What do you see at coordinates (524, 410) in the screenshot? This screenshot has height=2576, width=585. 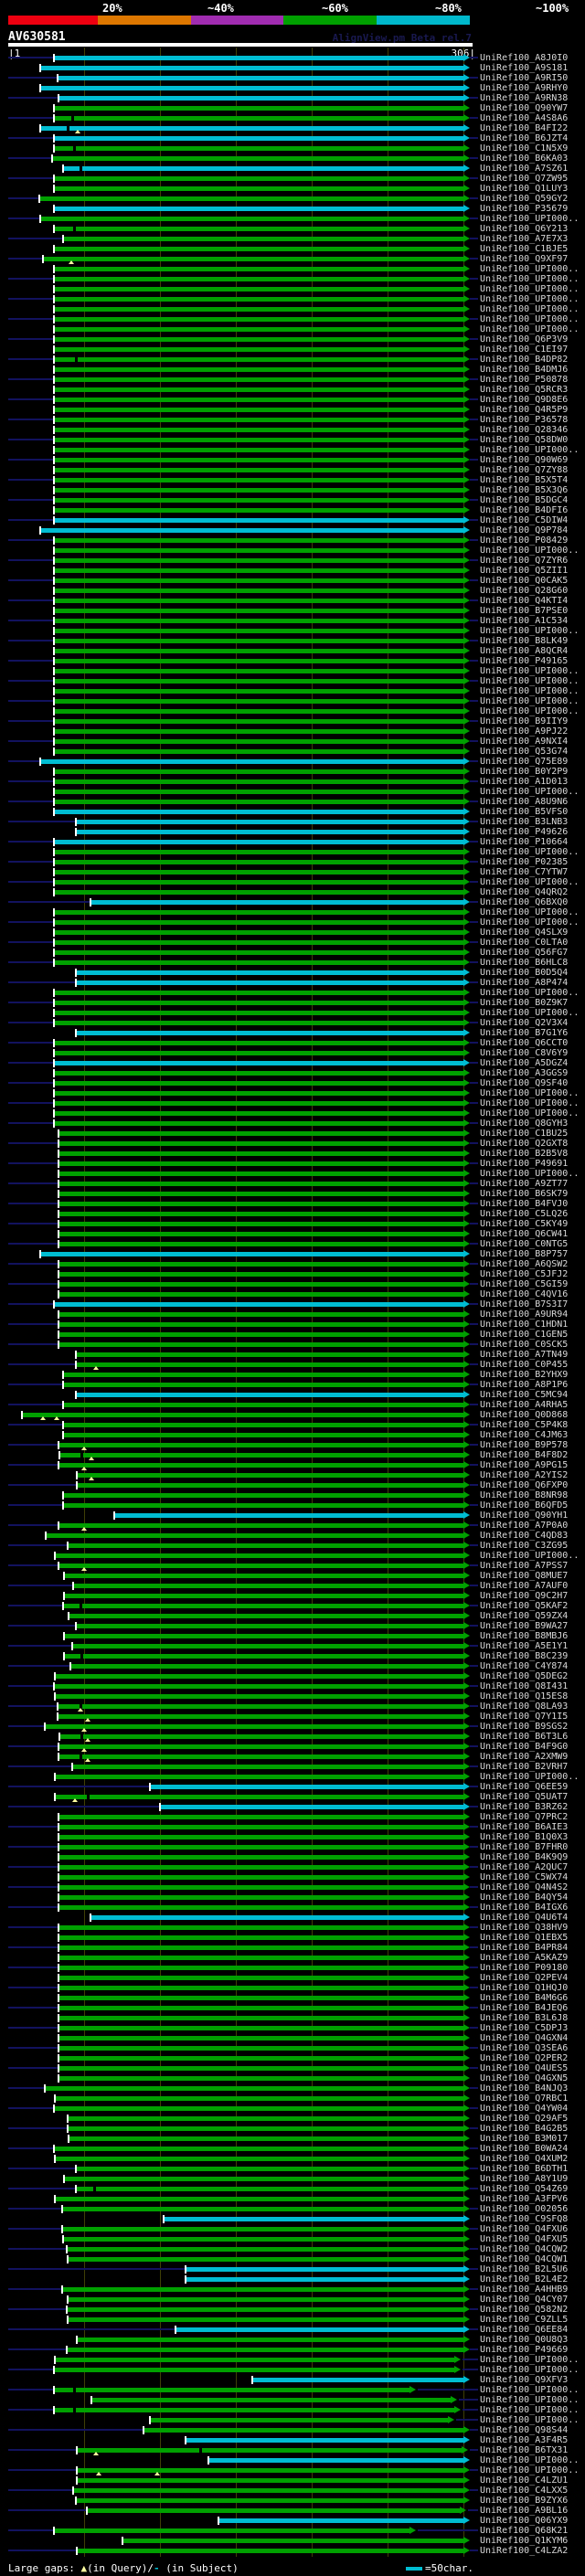 I see `hit-label: UniRef100_Q4R5P9` at bounding box center [524, 410].